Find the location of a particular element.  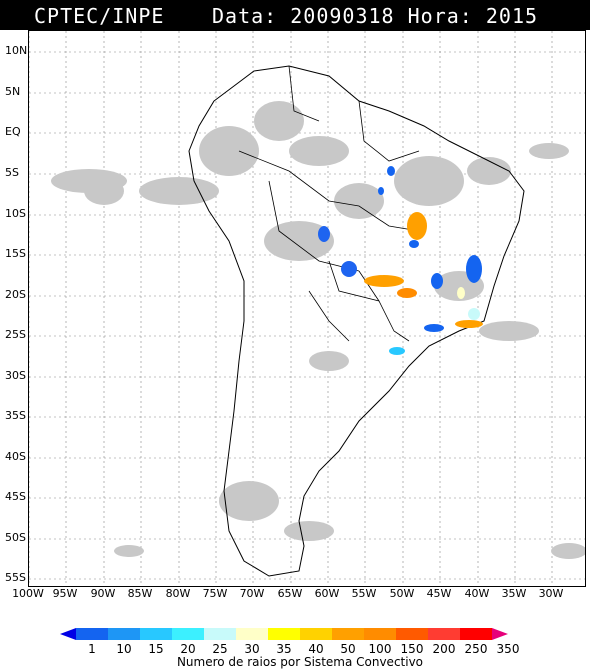

lat-label: 45S is located at coordinates (15, 496).